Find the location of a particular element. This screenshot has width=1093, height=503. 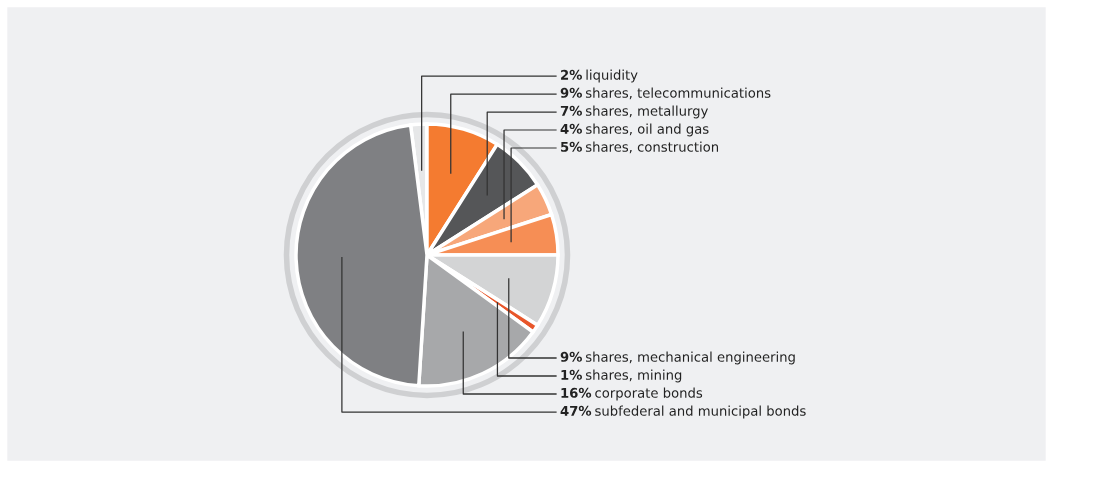

slice-label: shares, construction is located at coordinates (652, 147).